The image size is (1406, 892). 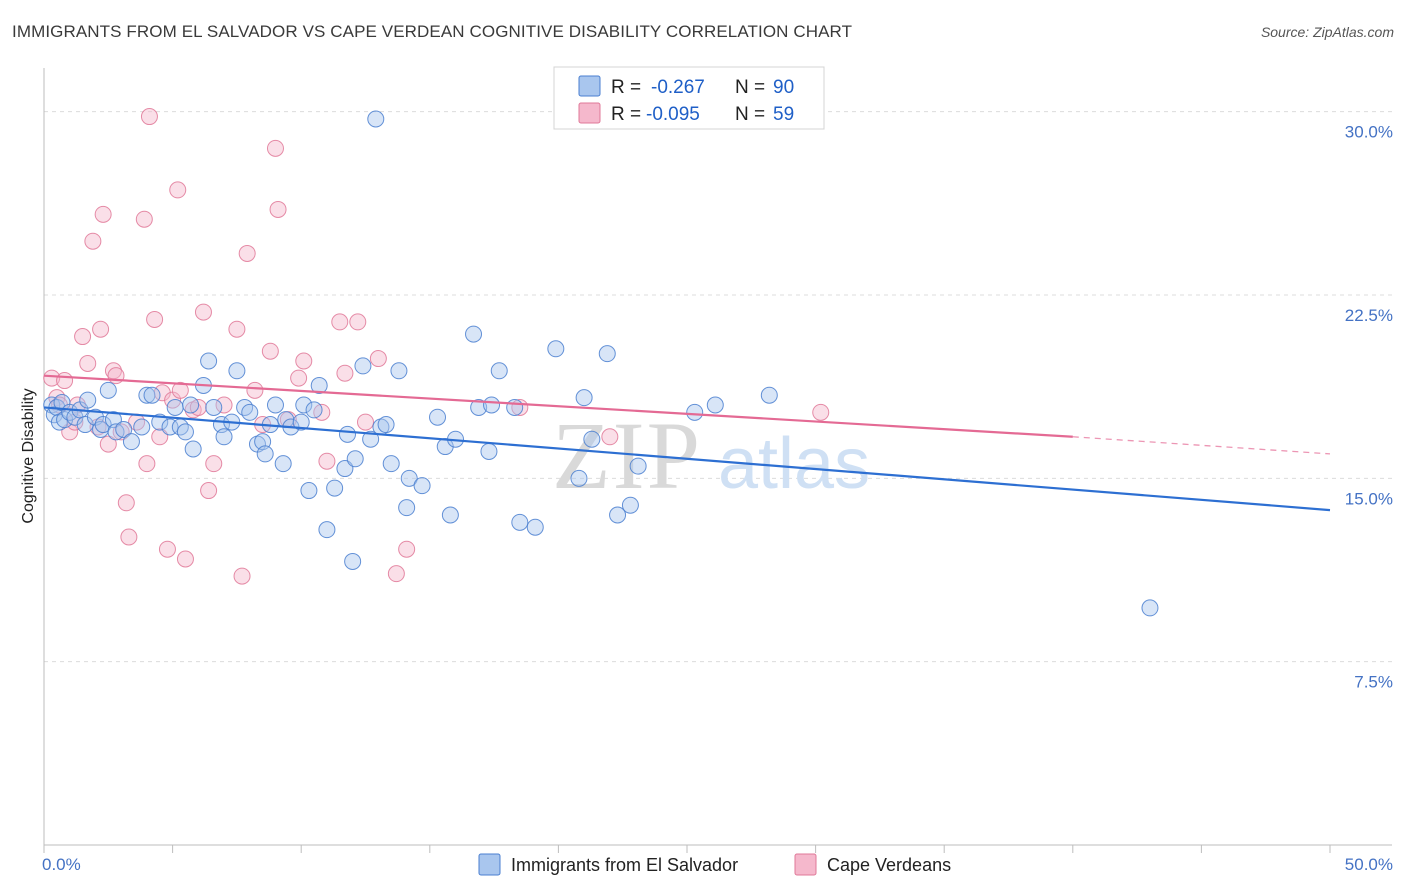 I want to click on y-tick-labels: 7.5% 15.0% 22.5% 30.0%, so click(x=1369, y=407).